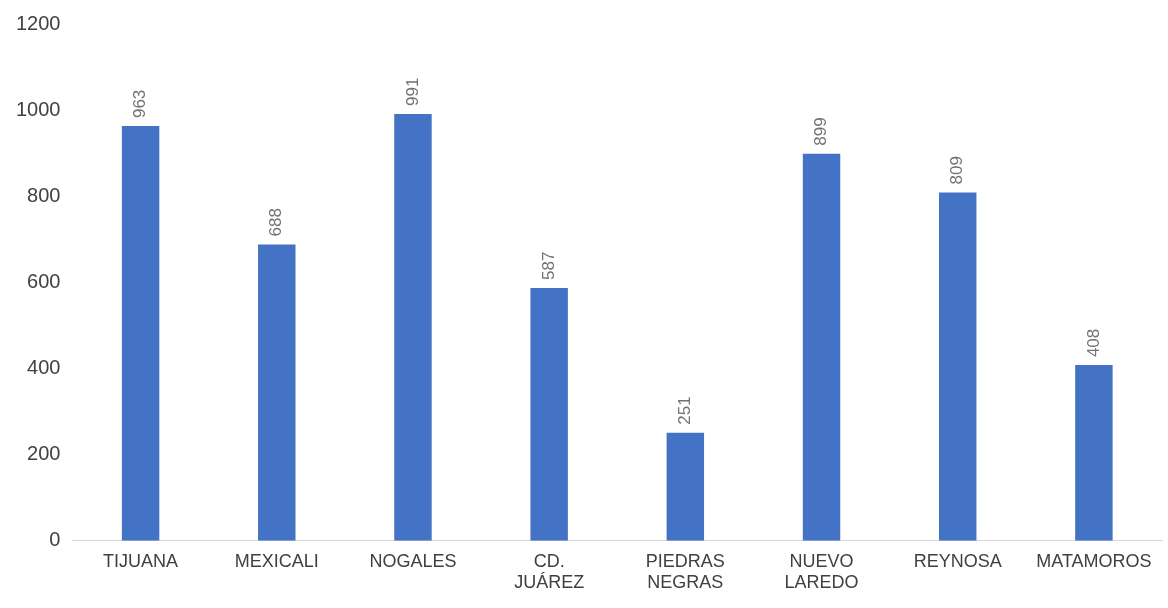  What do you see at coordinates (412, 92) in the screenshot?
I see `data-label: 991` at bounding box center [412, 92].